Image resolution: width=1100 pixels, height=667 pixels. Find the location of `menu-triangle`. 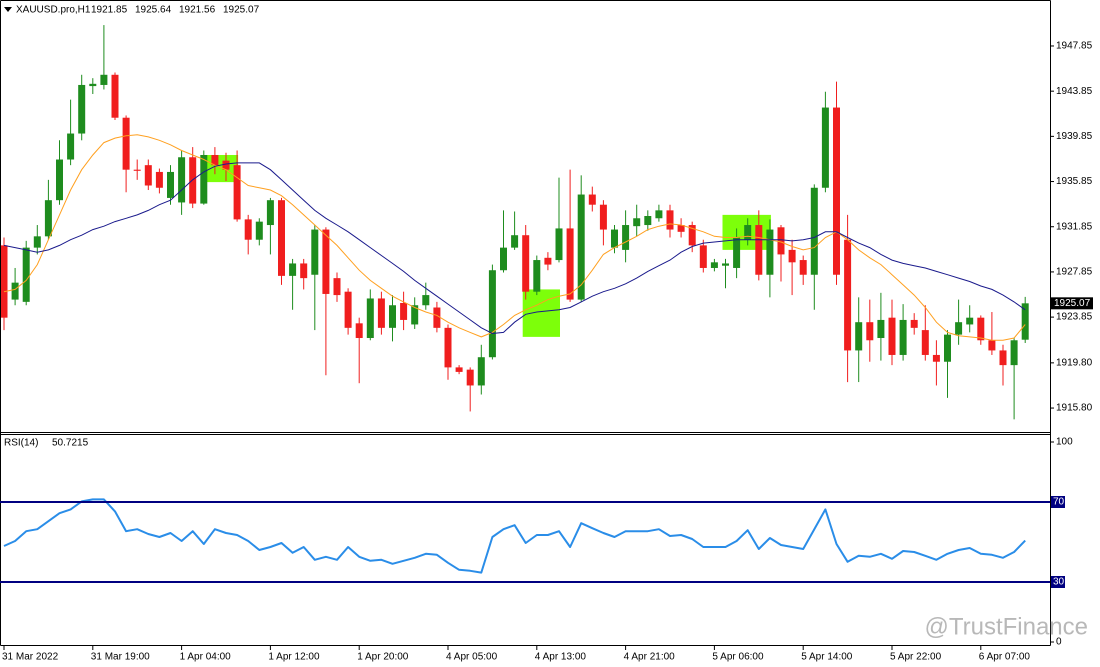

menu-triangle is located at coordinates (8, 9).